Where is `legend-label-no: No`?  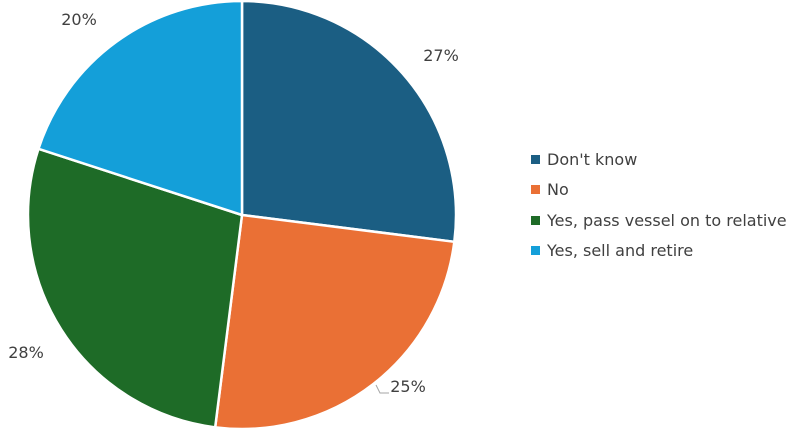 legend-label-no: No is located at coordinates (558, 190).